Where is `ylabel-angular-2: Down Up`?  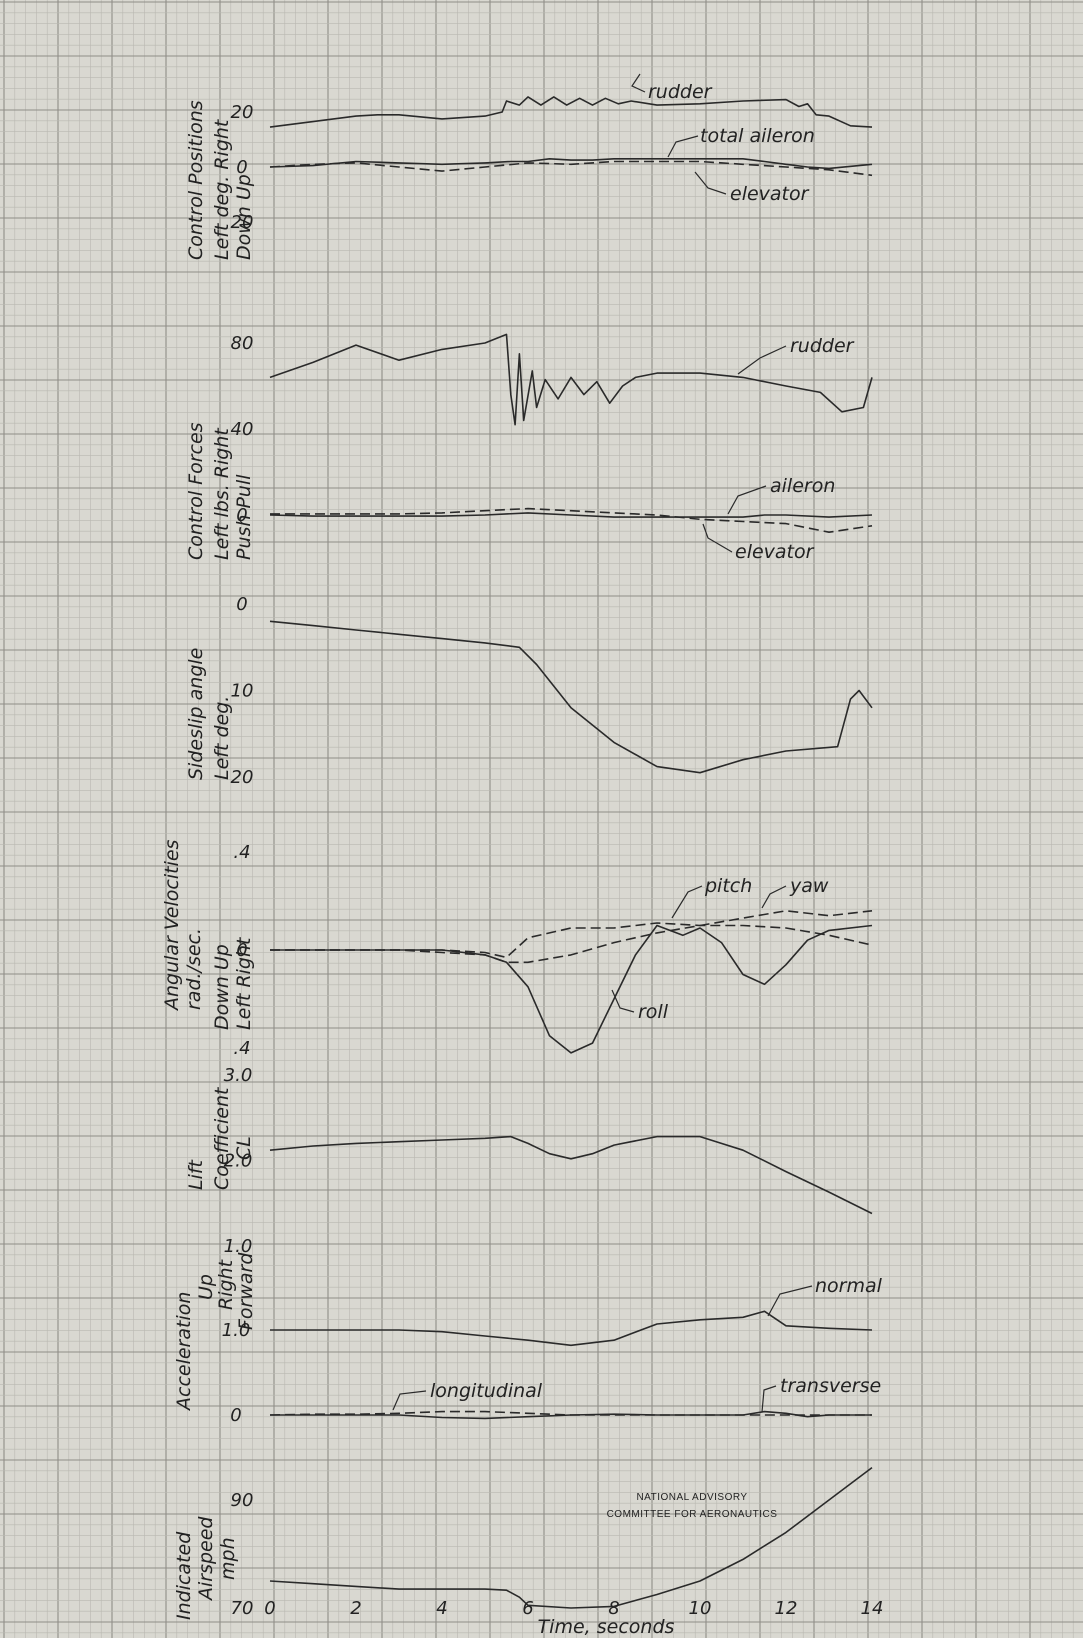 ylabel-angular-2: Down Up is located at coordinates (222, 987).